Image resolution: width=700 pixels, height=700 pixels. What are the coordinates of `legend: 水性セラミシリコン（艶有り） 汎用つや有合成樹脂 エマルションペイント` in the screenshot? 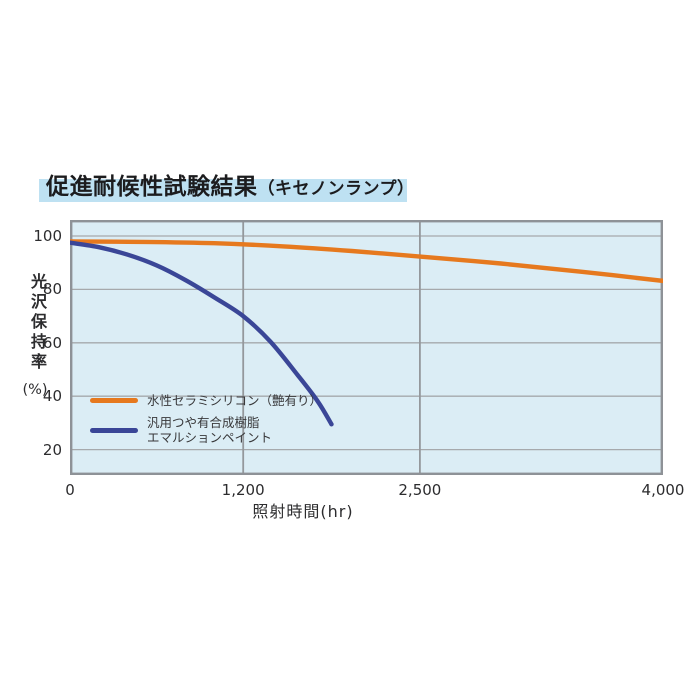 It's located at (206, 419).